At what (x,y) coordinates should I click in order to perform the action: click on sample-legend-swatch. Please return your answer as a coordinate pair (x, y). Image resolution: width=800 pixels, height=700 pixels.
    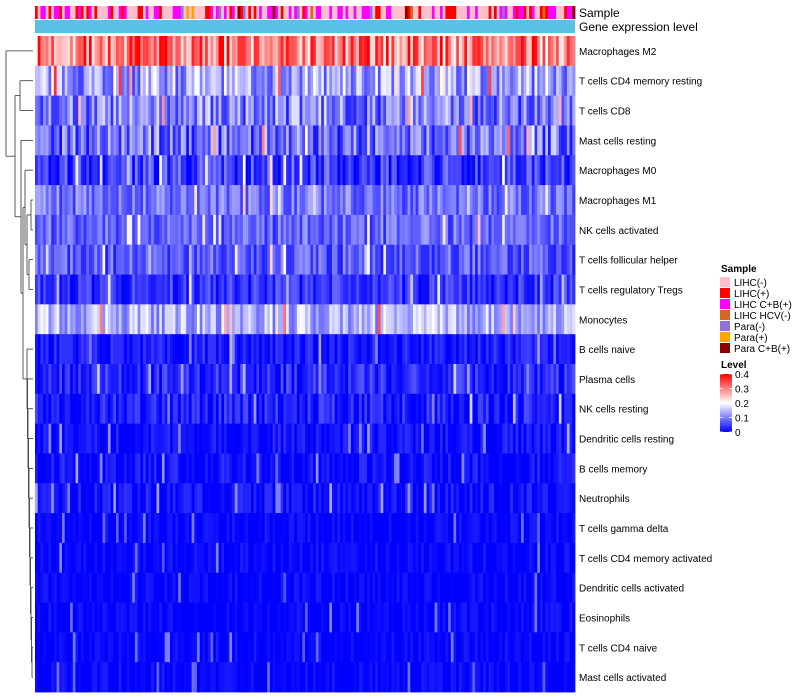
    Looking at the image, I should click on (725, 282).